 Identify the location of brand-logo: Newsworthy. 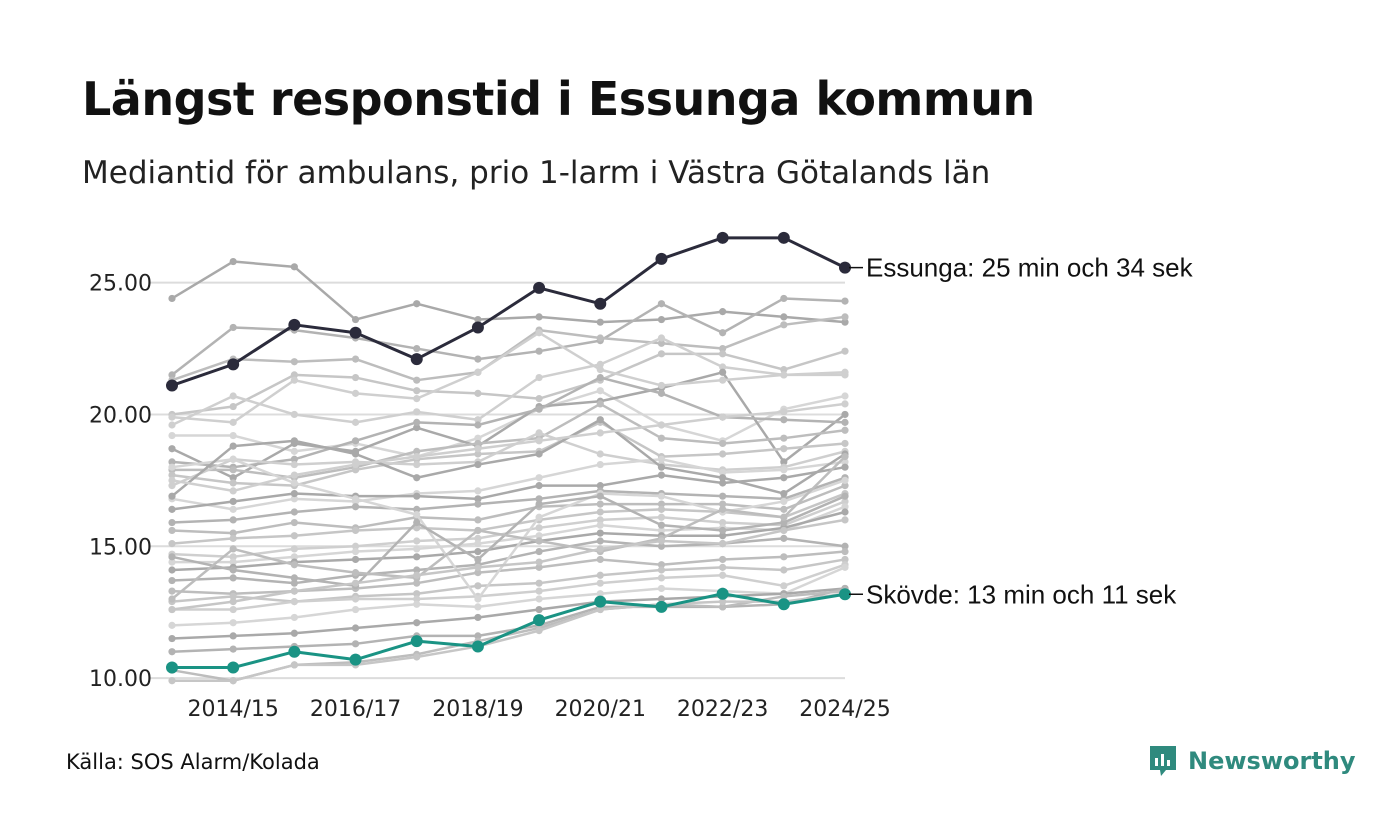
(1252, 761).